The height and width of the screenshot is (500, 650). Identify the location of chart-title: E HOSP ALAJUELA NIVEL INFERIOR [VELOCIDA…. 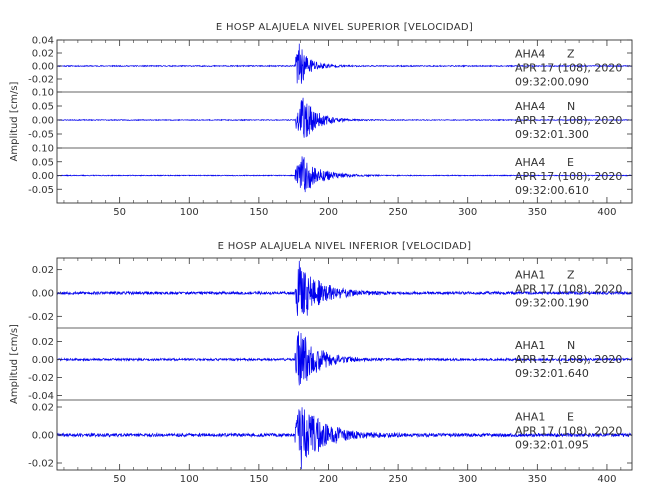
(345, 246).